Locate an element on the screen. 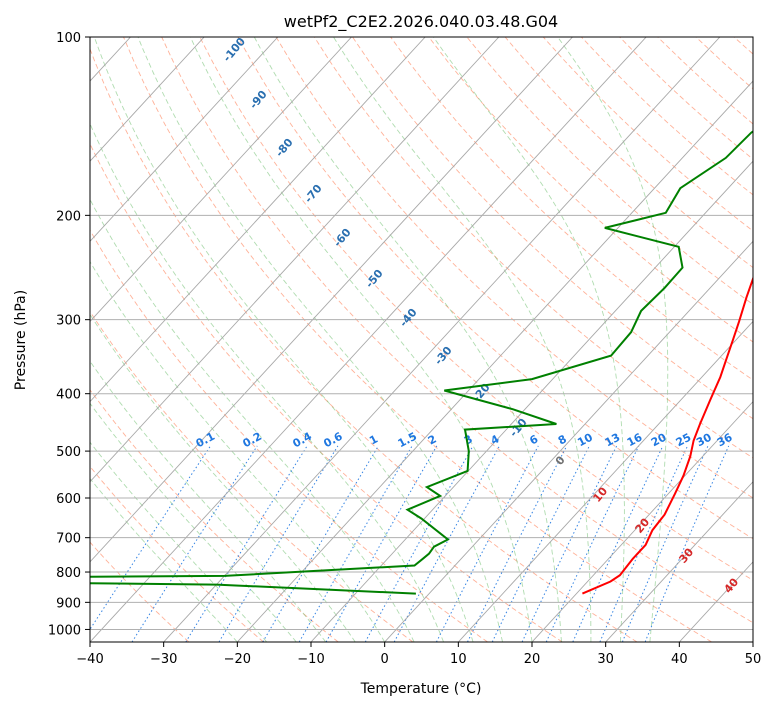  y-axis-ticks: 1000 900 800 700 600 500 400 300 200 100 is located at coordinates (69, 334).